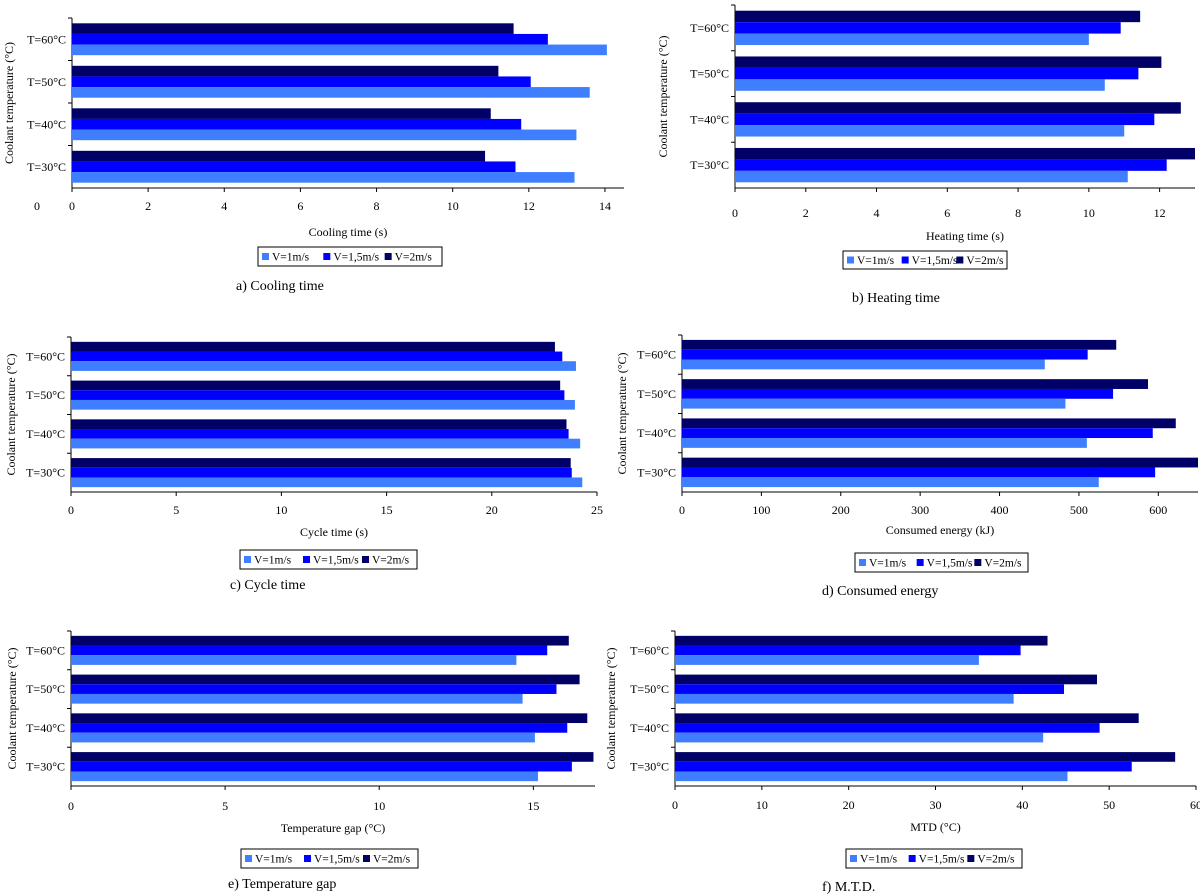  Describe the element at coordinates (280, 286) in the screenshot. I see `chart-caption: a) Cooling time` at that location.